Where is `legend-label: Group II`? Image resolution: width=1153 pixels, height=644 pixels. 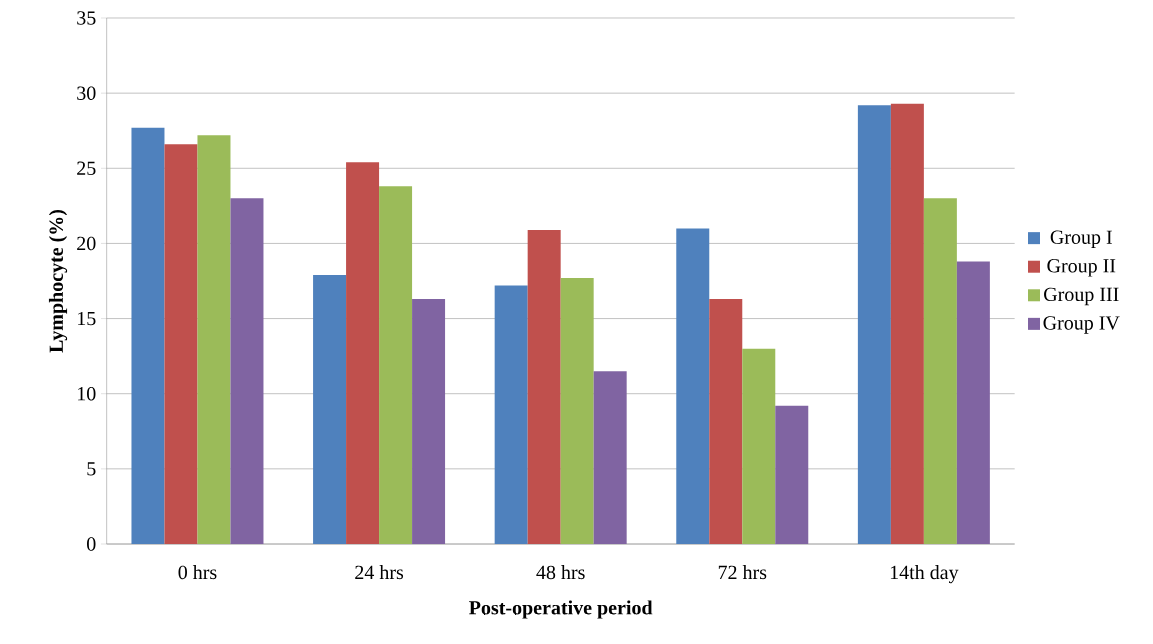
legend-label: Group II is located at coordinates (1081, 268).